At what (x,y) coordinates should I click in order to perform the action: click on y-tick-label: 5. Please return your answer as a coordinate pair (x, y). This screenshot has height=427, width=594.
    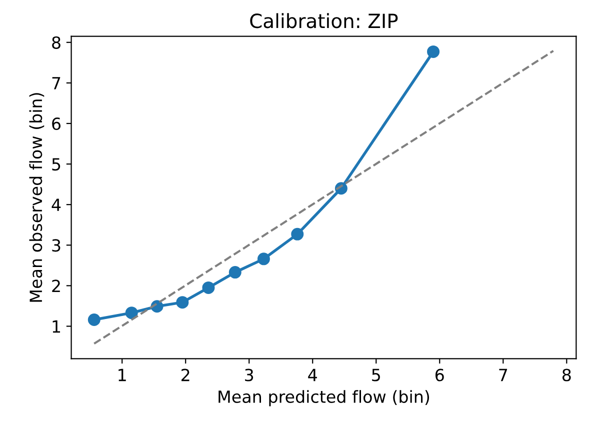
    Looking at the image, I should click on (56, 164).